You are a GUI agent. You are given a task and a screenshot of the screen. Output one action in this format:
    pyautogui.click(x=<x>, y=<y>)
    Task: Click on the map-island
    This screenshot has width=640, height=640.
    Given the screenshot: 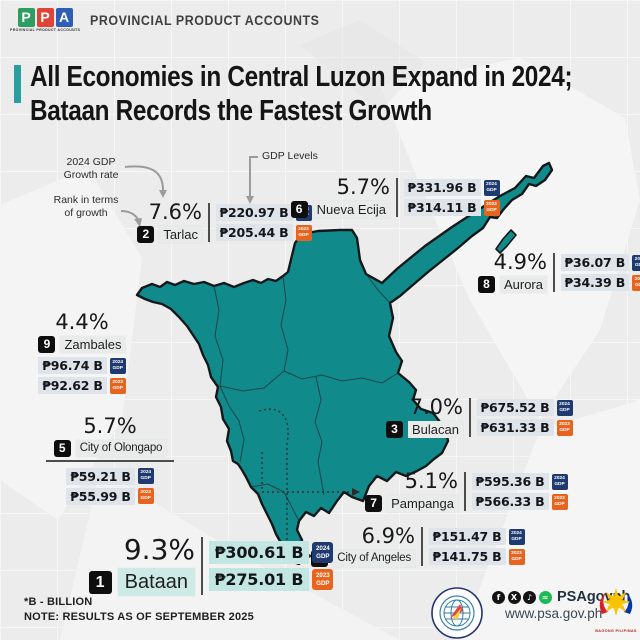 What is the action you would take?
    pyautogui.click(x=506, y=241)
    